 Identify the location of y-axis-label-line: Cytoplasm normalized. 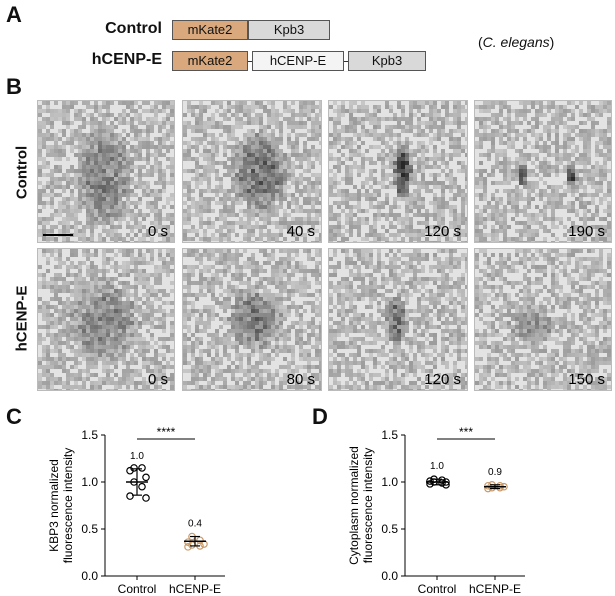
(354, 505).